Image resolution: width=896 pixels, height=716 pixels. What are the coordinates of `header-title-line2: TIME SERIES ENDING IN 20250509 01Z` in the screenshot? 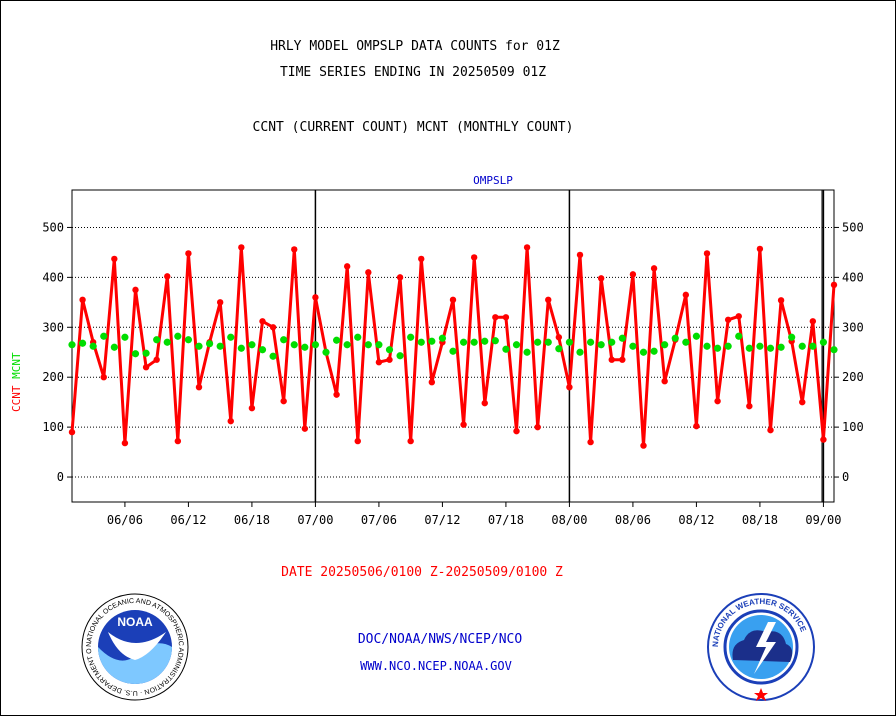 It's located at (413, 72).